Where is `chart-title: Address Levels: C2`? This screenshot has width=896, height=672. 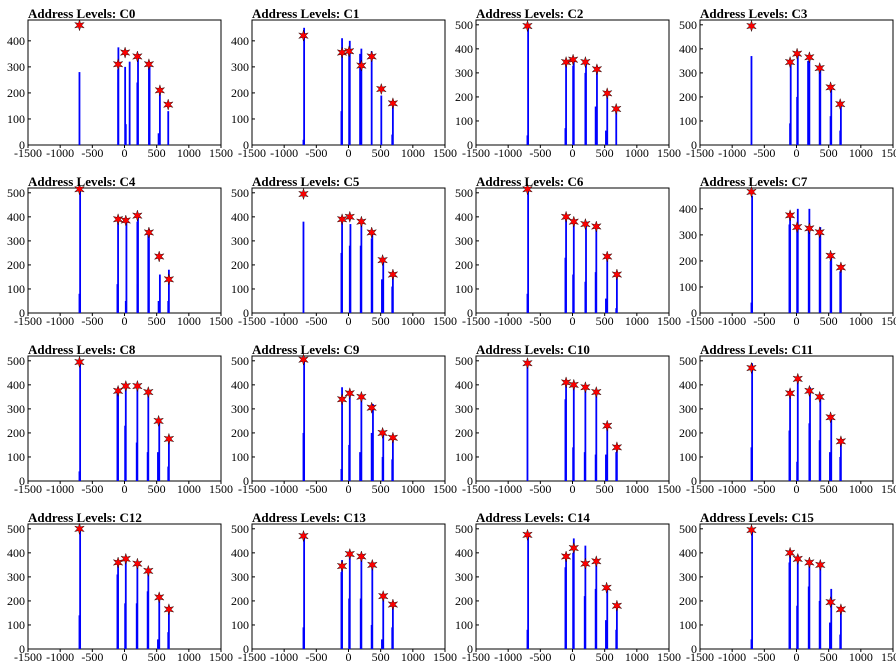
chart-title: Address Levels: C2 is located at coordinates (530, 13).